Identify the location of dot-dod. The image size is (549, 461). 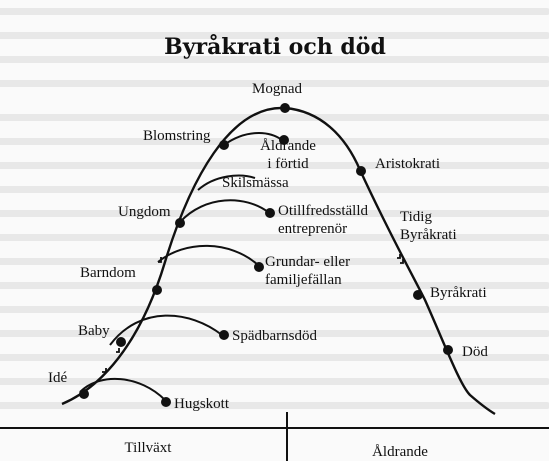
(448, 350).